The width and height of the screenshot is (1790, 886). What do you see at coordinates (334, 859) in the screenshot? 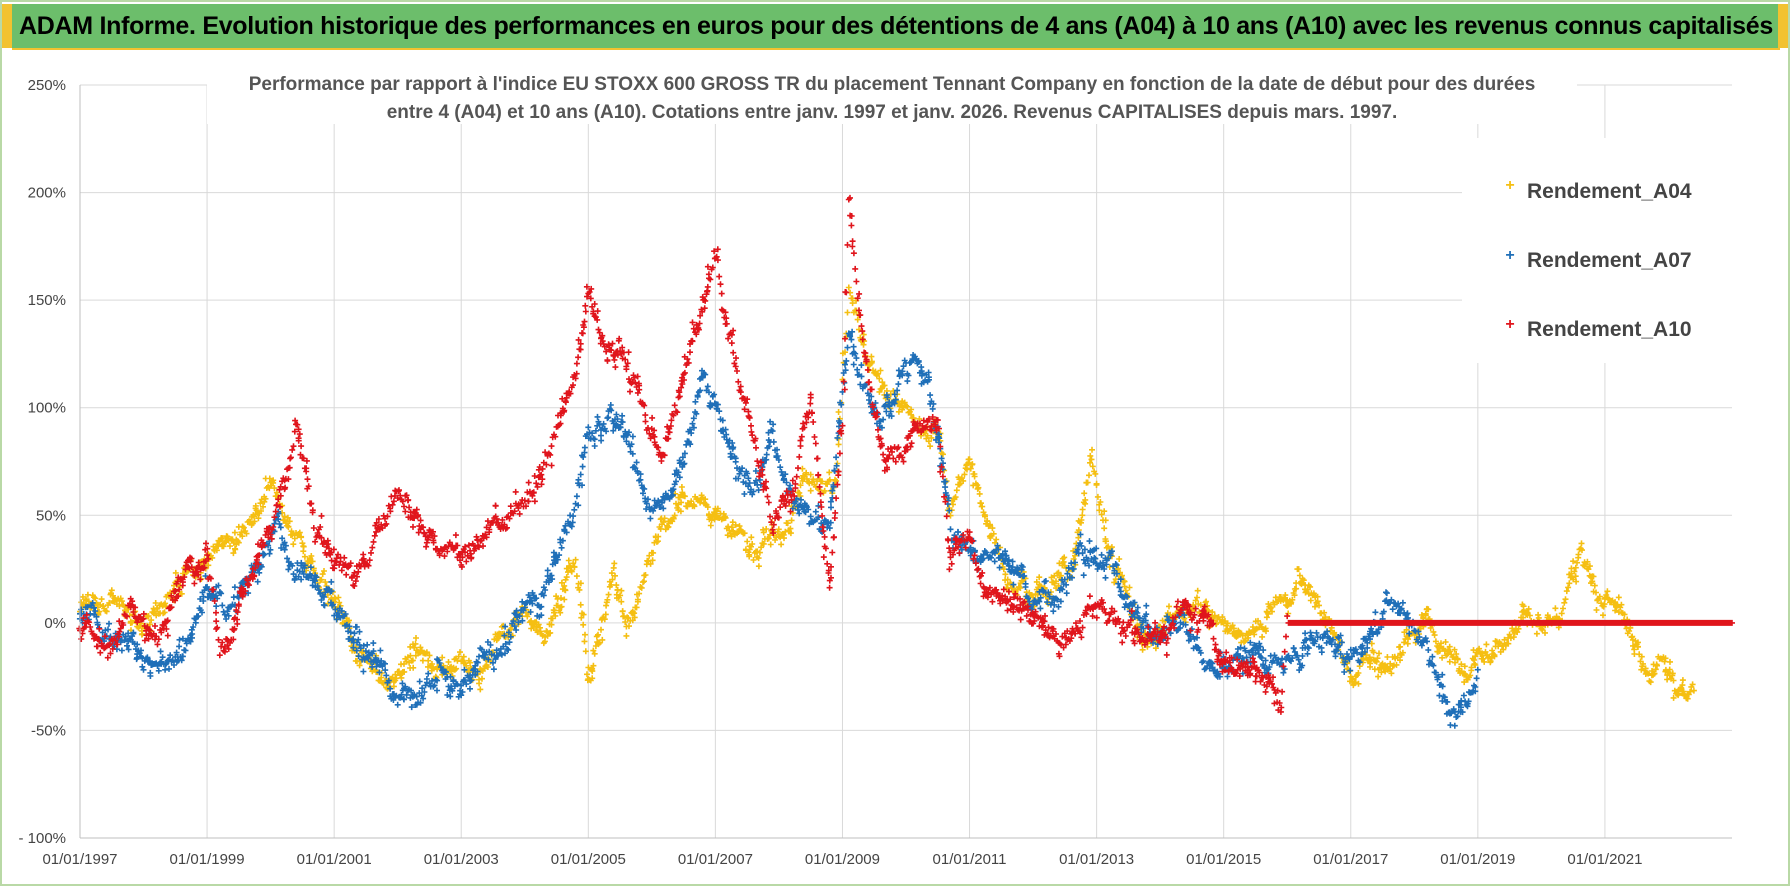
I see `x-tick-label: 01/01/2001` at bounding box center [334, 859].